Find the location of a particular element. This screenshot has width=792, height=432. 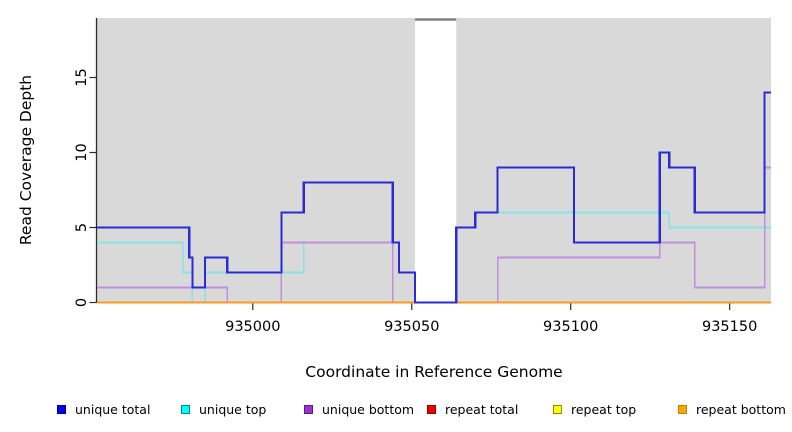

legend-label: repeat top is located at coordinates (604, 409).